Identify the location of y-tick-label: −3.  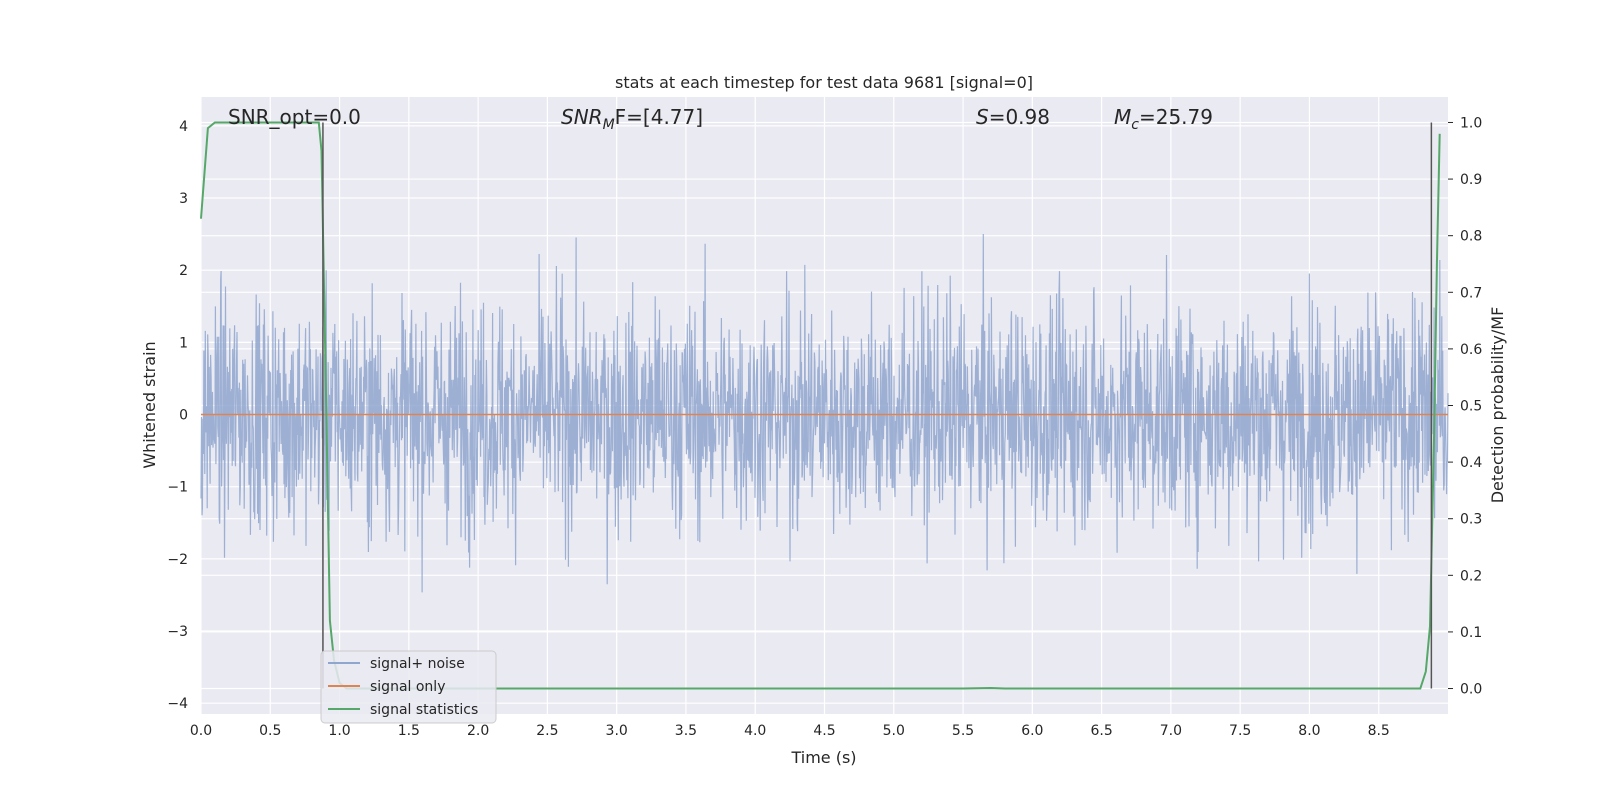
(177, 632).